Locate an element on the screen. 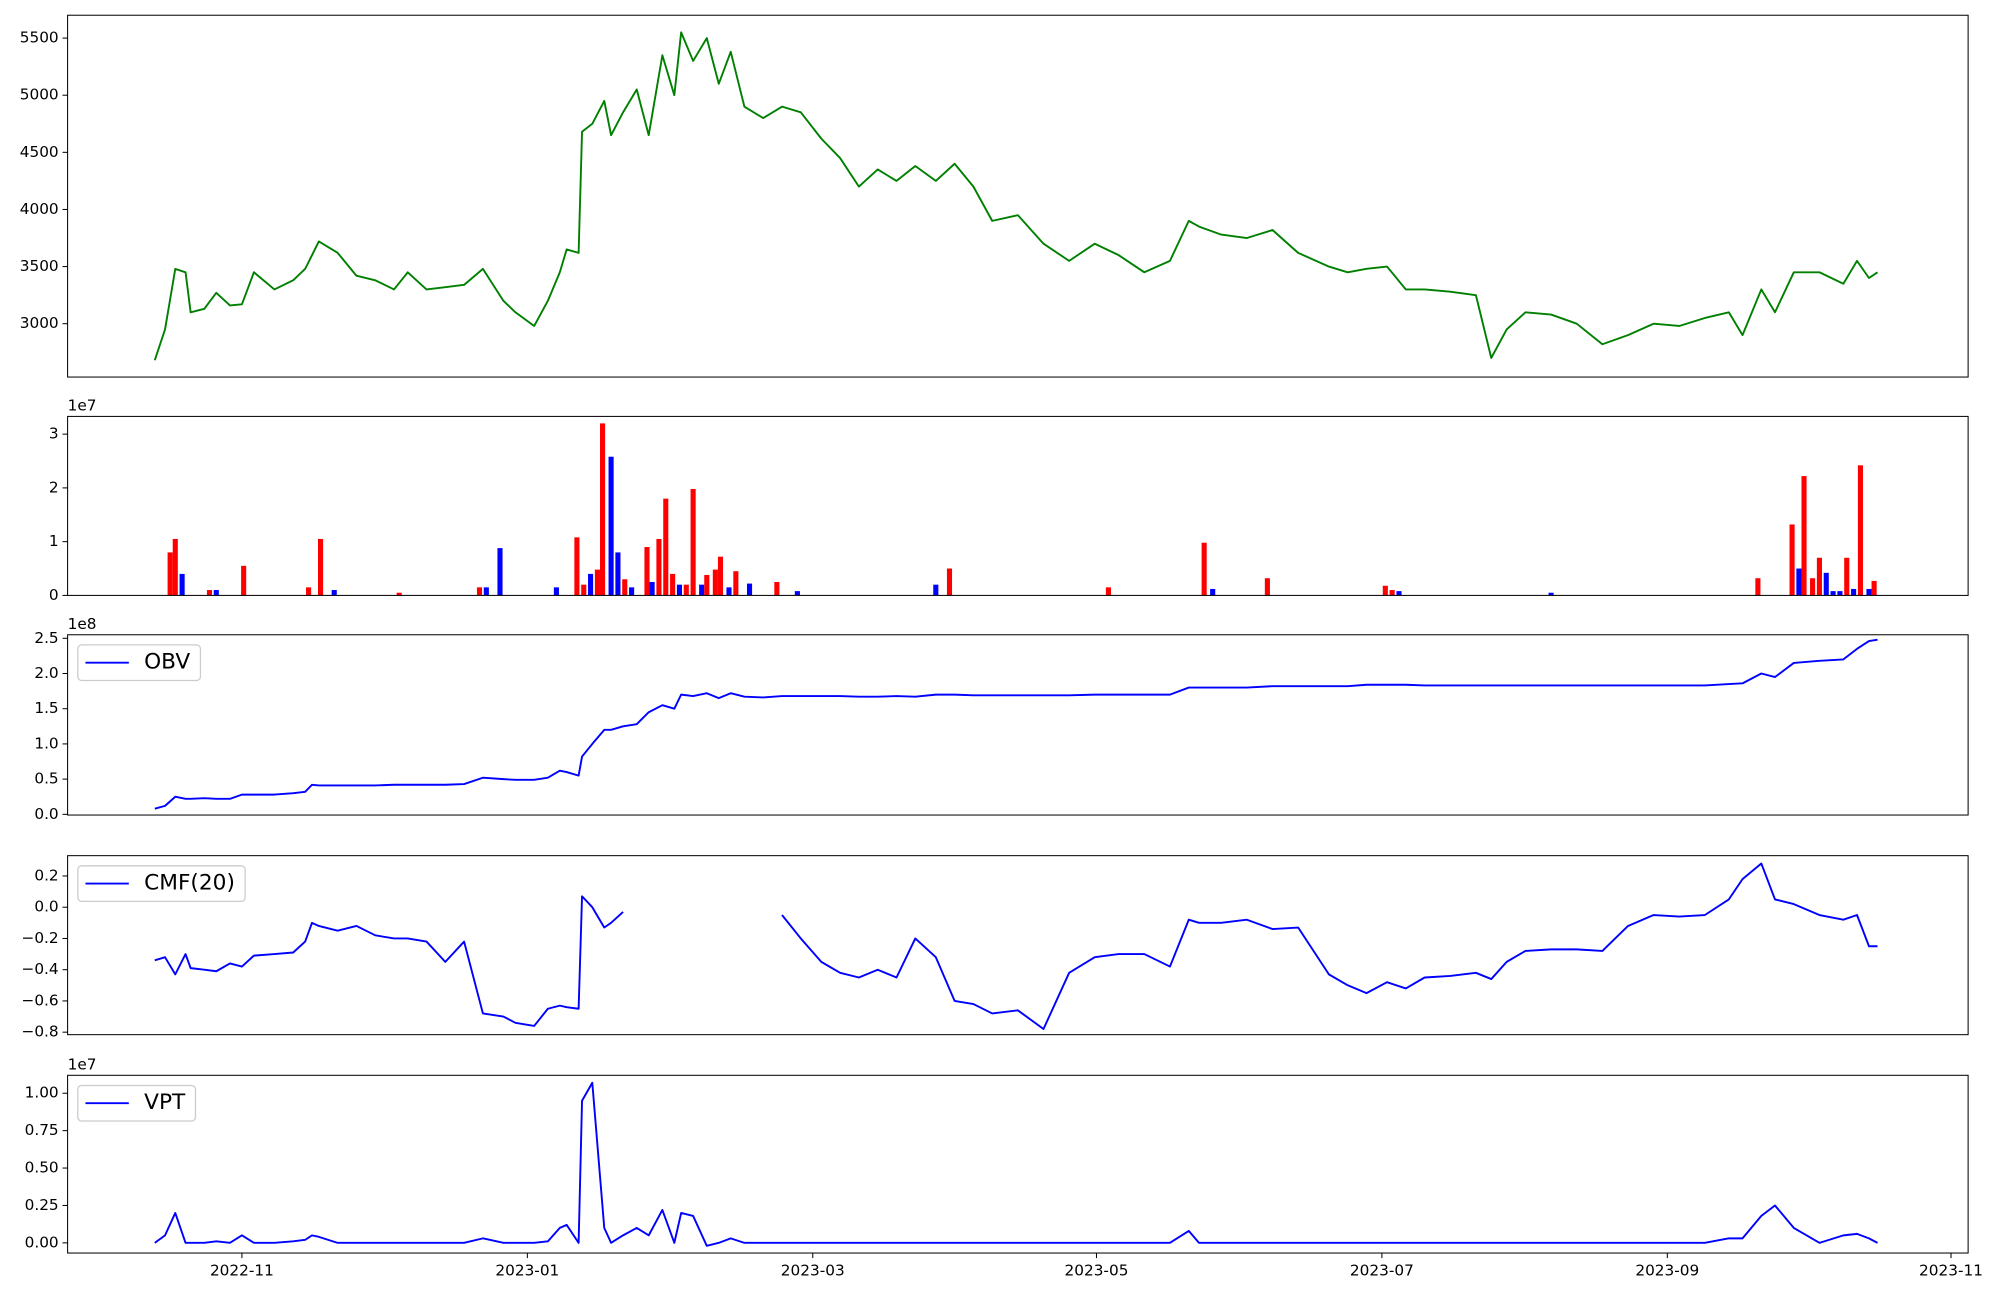  y-tick-label: 0.2 is located at coordinates (46, 875).